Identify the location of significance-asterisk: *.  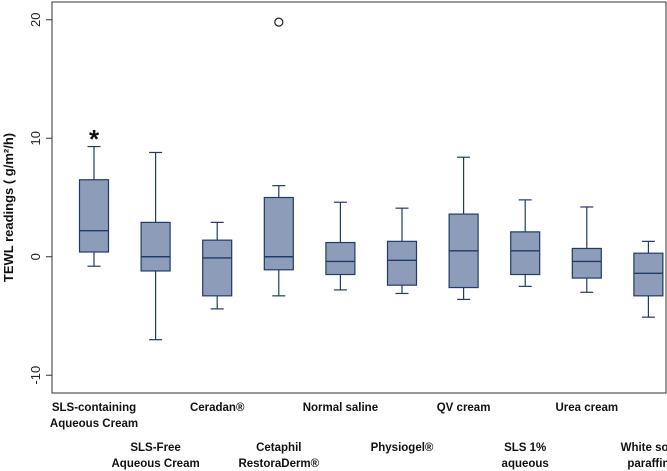
(94, 139).